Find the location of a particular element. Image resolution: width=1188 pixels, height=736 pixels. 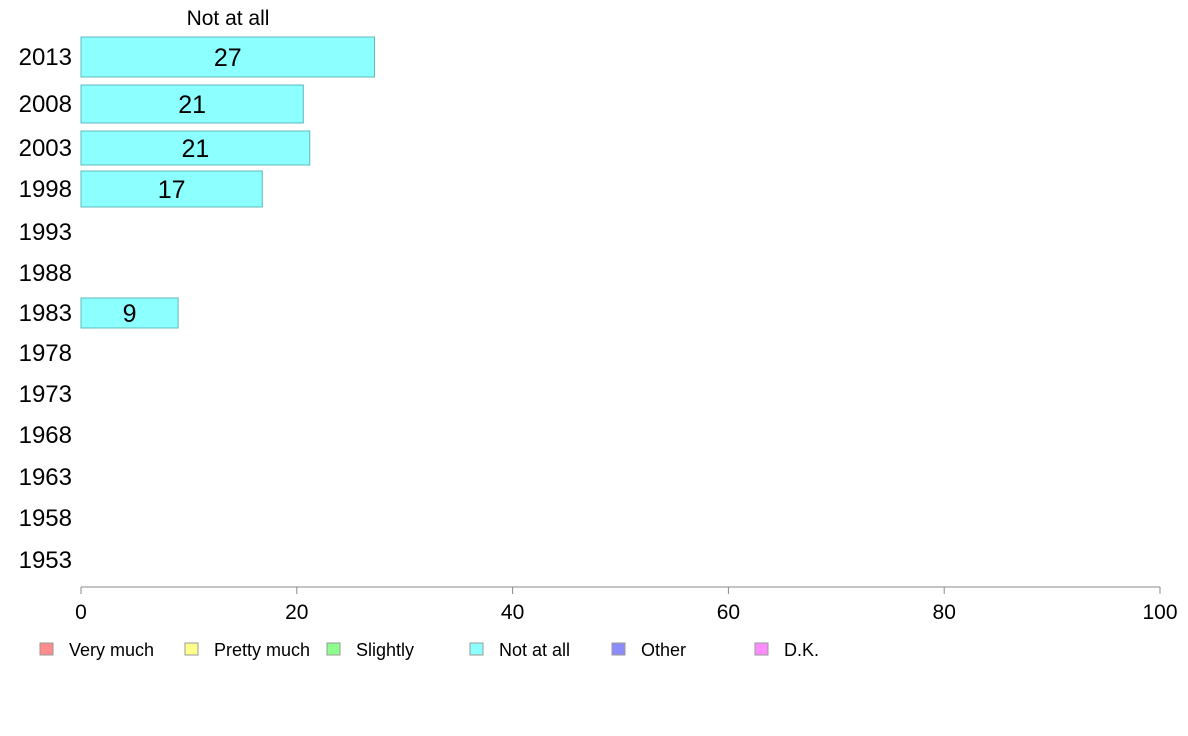

y-tick-label-1968: 1968 is located at coordinates (45, 435).